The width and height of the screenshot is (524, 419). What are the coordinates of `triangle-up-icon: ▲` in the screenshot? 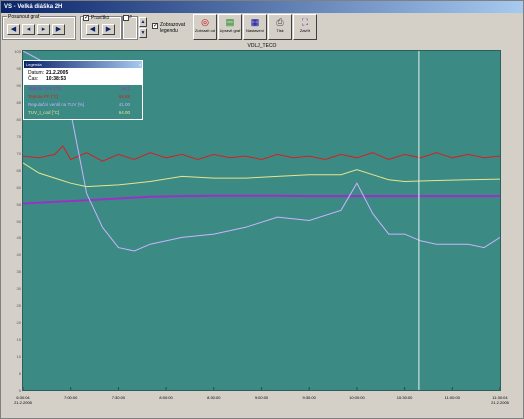 It's located at (143, 22).